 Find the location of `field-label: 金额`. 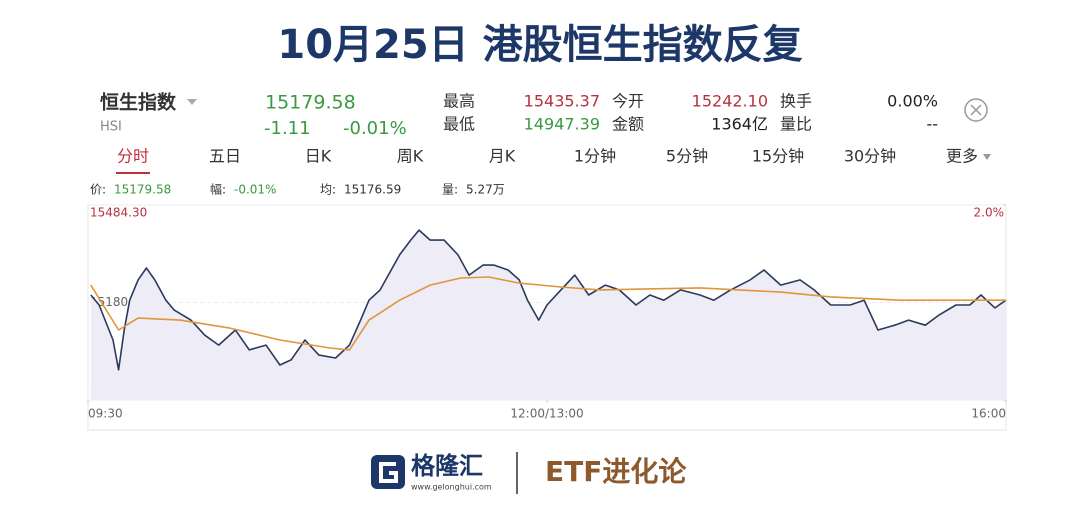

field-label: 金额 is located at coordinates (628, 124).